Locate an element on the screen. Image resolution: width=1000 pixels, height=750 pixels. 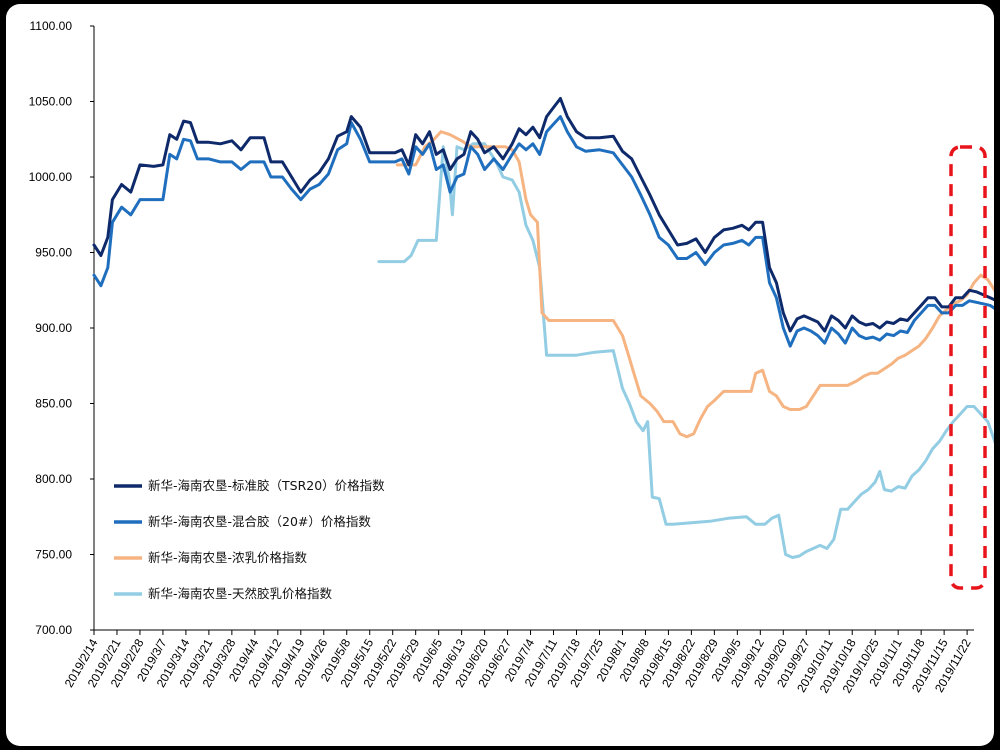
legend-label-4: 新华-海南农垦-天然胶乳价格指数 is located at coordinates (240, 593).